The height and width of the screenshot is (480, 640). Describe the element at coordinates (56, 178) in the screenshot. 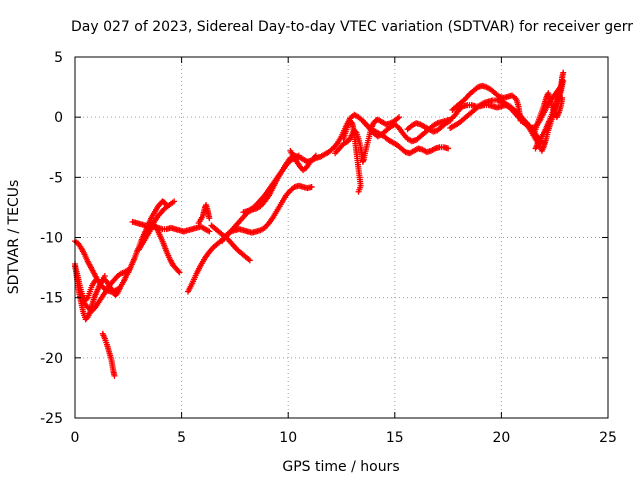

I see `y-tick-label: -5` at that location.